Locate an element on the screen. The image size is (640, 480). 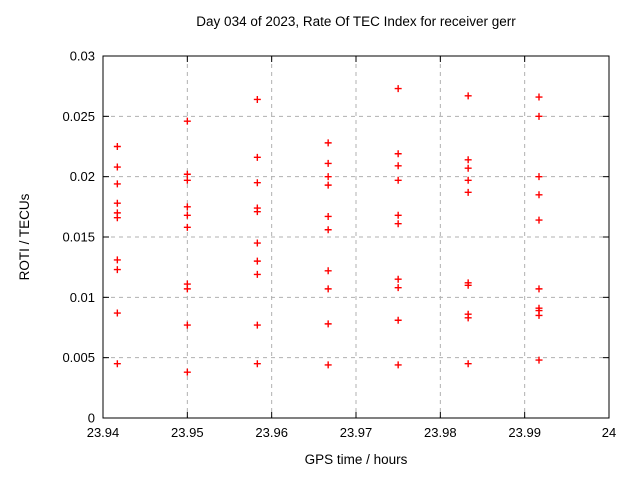
x-tick-label: 23.98 is located at coordinates (440, 432).